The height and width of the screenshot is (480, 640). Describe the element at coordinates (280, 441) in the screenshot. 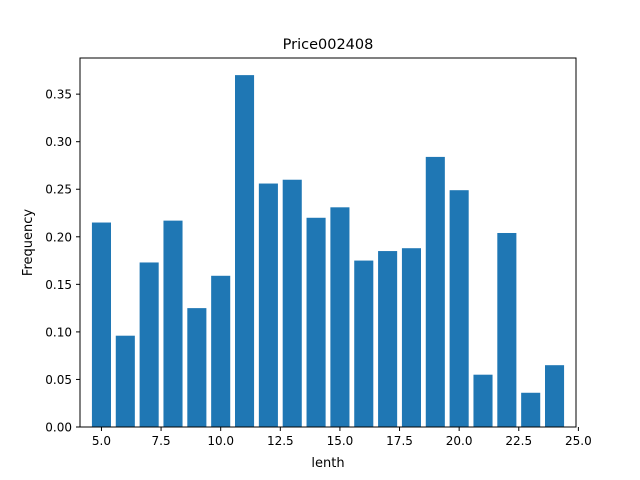

I see `x-tick-label: 12.5` at that location.